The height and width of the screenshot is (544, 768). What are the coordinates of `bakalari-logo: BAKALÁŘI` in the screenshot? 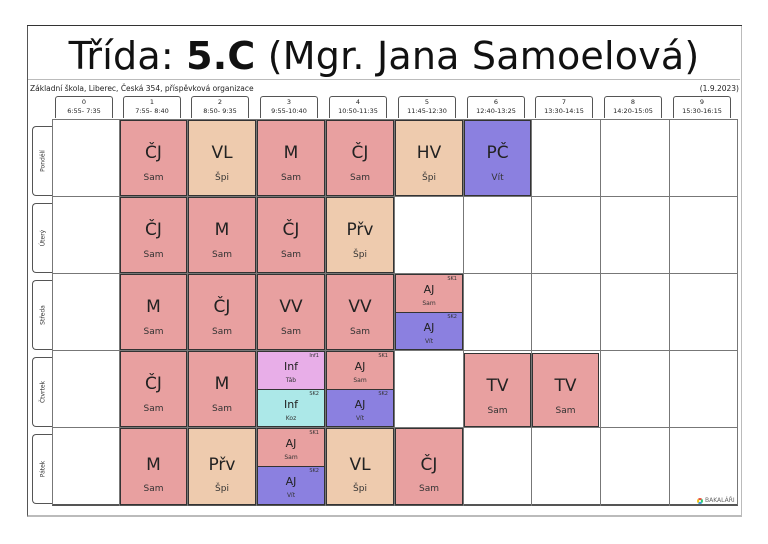 It's located at (716, 500).